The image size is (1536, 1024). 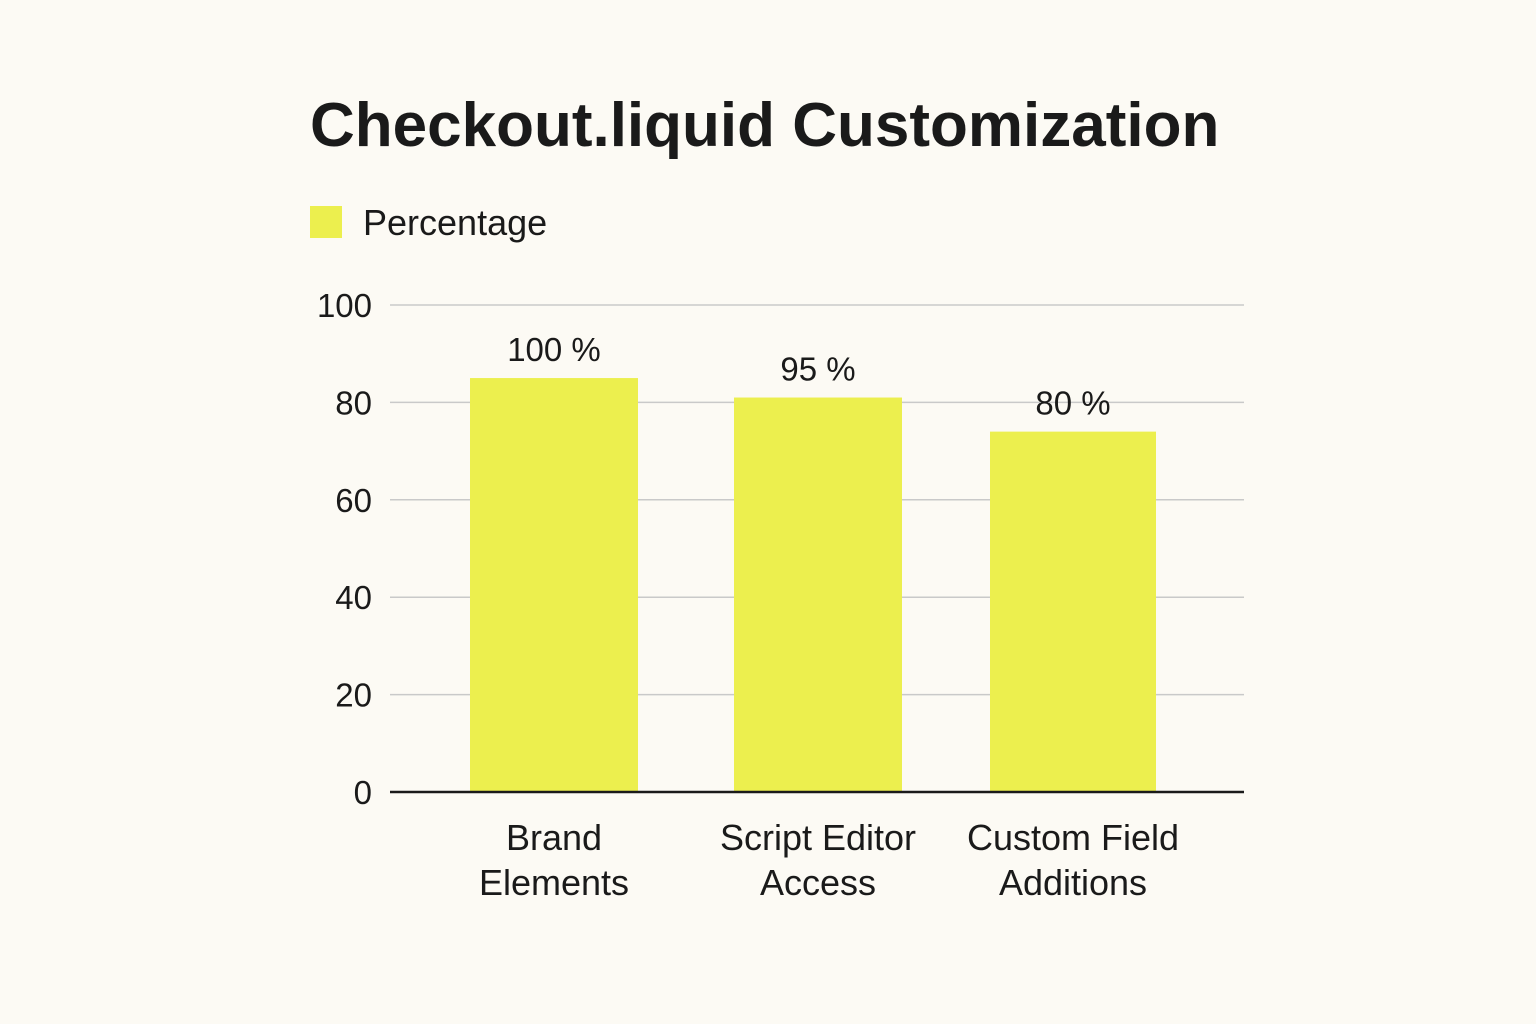 What do you see at coordinates (818, 882) in the screenshot?
I see `x-tick-label: Access` at bounding box center [818, 882].